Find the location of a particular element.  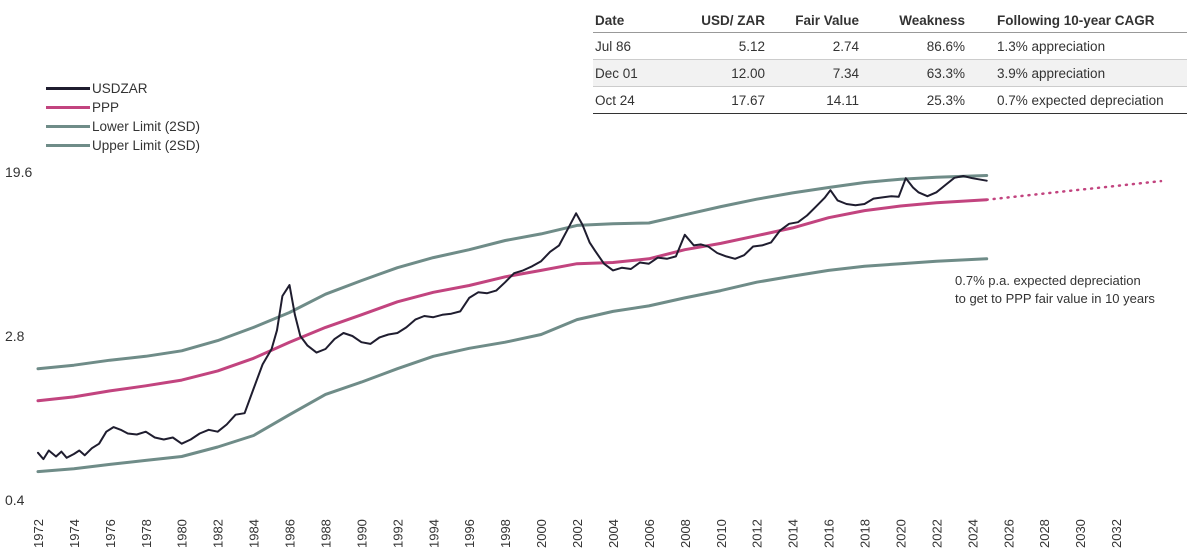

cell-weakness: 86.6% is located at coordinates (912, 46).